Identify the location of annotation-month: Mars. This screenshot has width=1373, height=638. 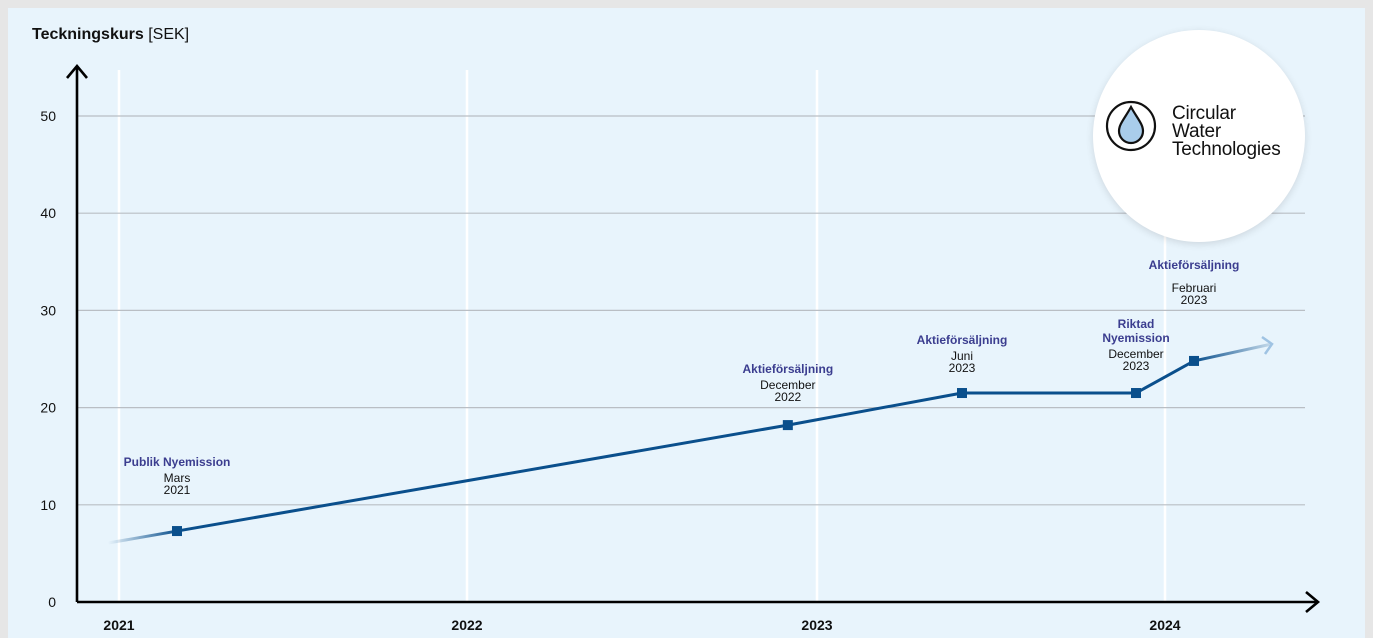
(177, 478).